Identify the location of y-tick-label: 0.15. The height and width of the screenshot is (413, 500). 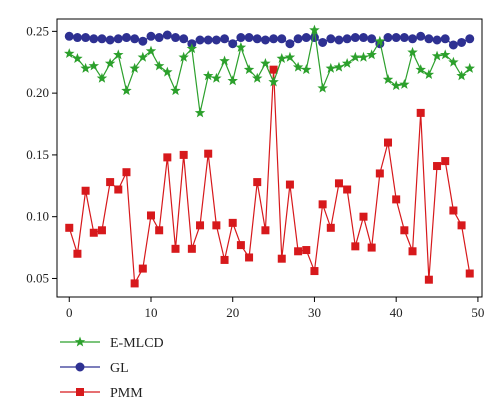
(37, 154).